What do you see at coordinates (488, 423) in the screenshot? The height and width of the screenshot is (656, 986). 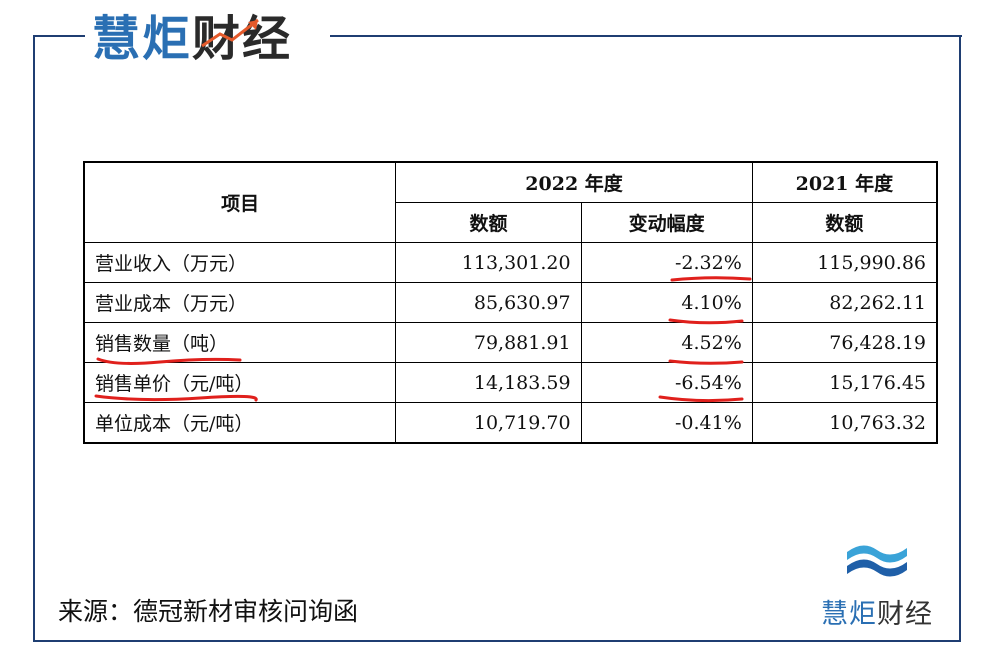 I see `row-value-2022: 10,719.70` at bounding box center [488, 423].